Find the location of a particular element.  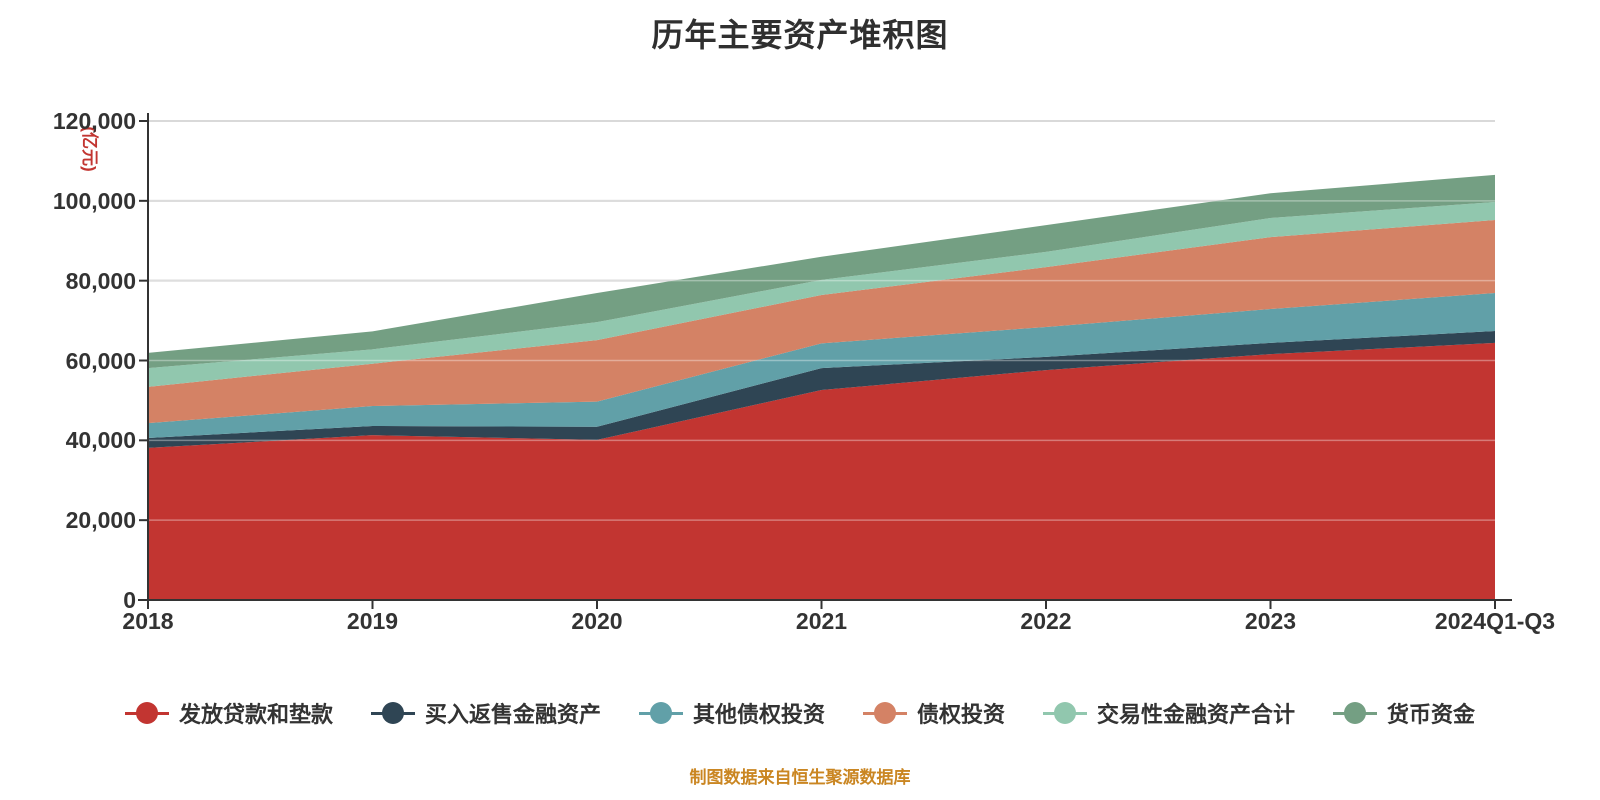

y-axis-tick-label: 0 is located at coordinates (129, 600).